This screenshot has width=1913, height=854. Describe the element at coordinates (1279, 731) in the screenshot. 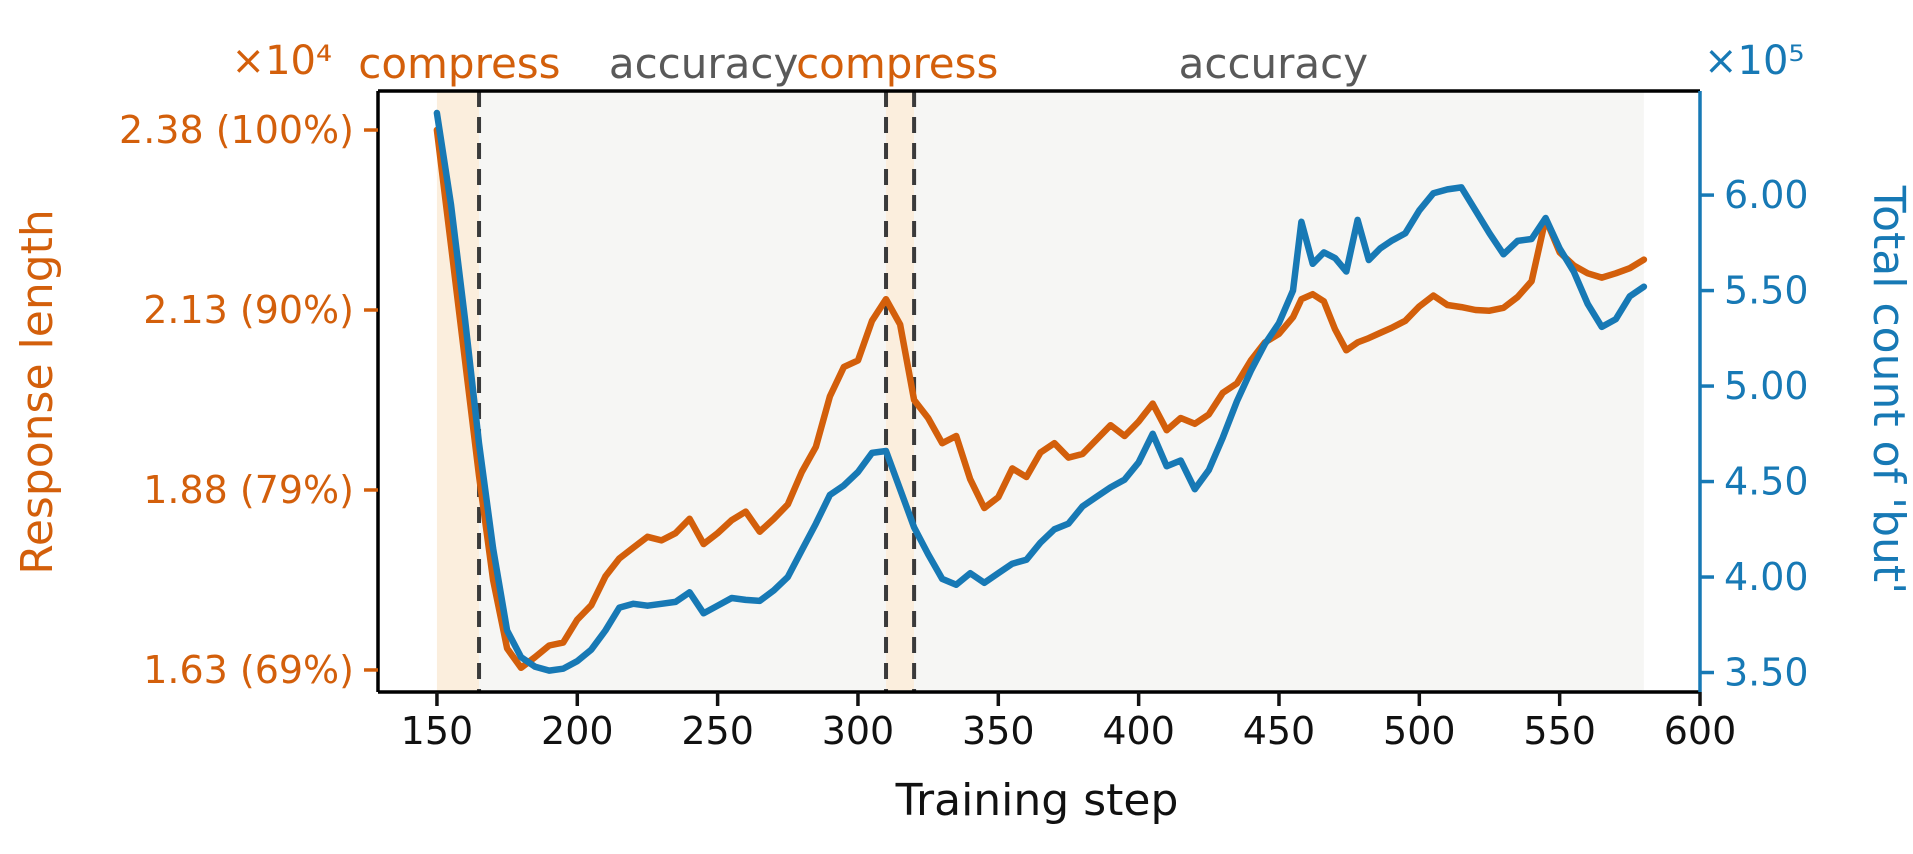

I see `x-tick-label: 450` at that location.